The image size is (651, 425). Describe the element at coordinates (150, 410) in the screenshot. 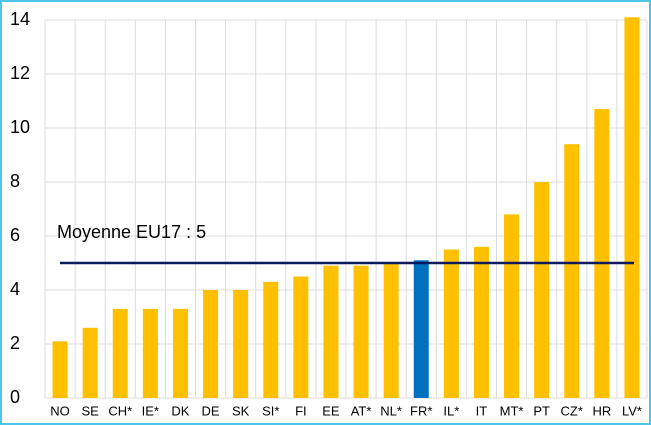

I see `x-tick-label: IE*` at that location.